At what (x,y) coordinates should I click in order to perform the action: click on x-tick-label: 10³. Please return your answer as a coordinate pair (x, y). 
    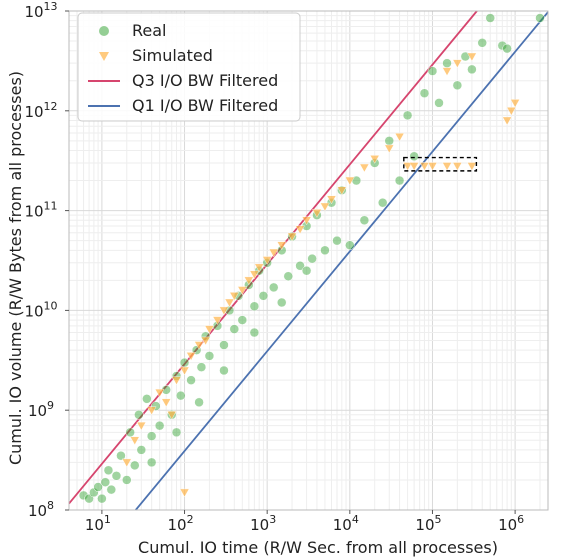
    Looking at the image, I should click on (263, 523).